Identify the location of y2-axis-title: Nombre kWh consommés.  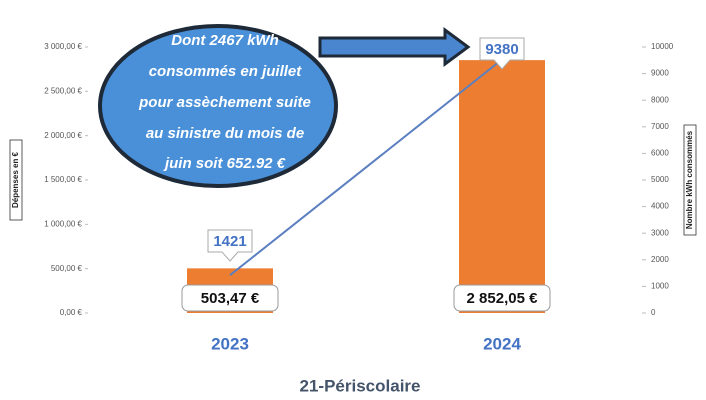
(689, 179).